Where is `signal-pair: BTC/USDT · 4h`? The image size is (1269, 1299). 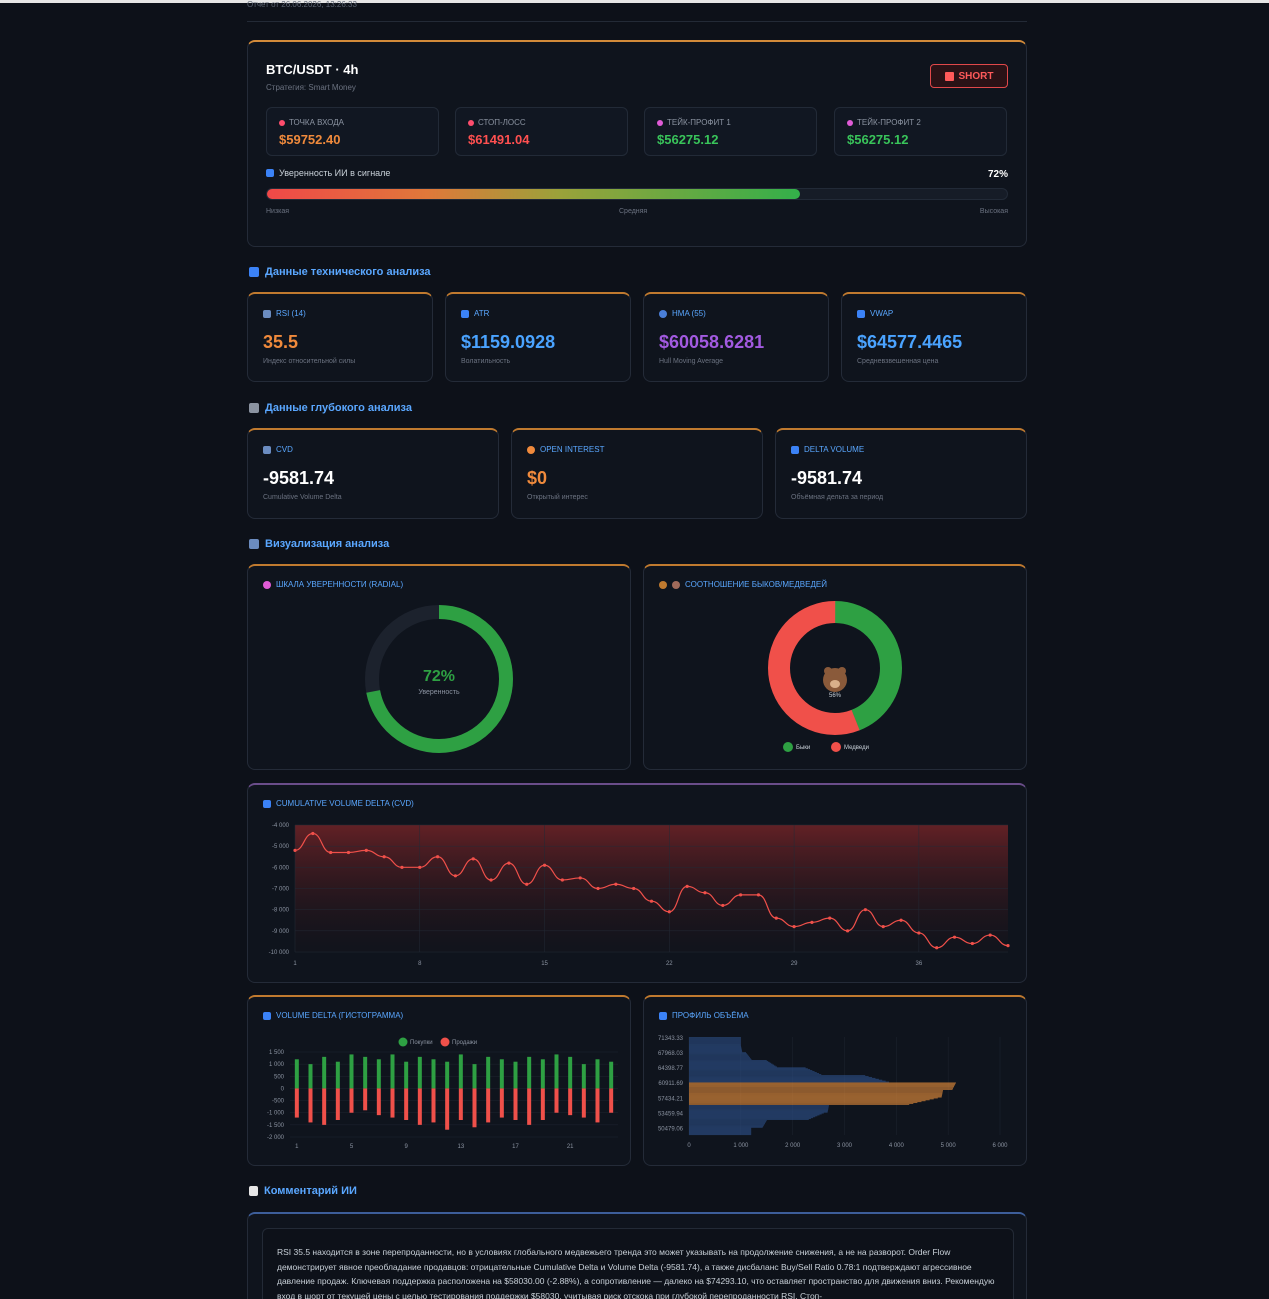 signal-pair: BTC/USDT · 4h is located at coordinates (312, 69).